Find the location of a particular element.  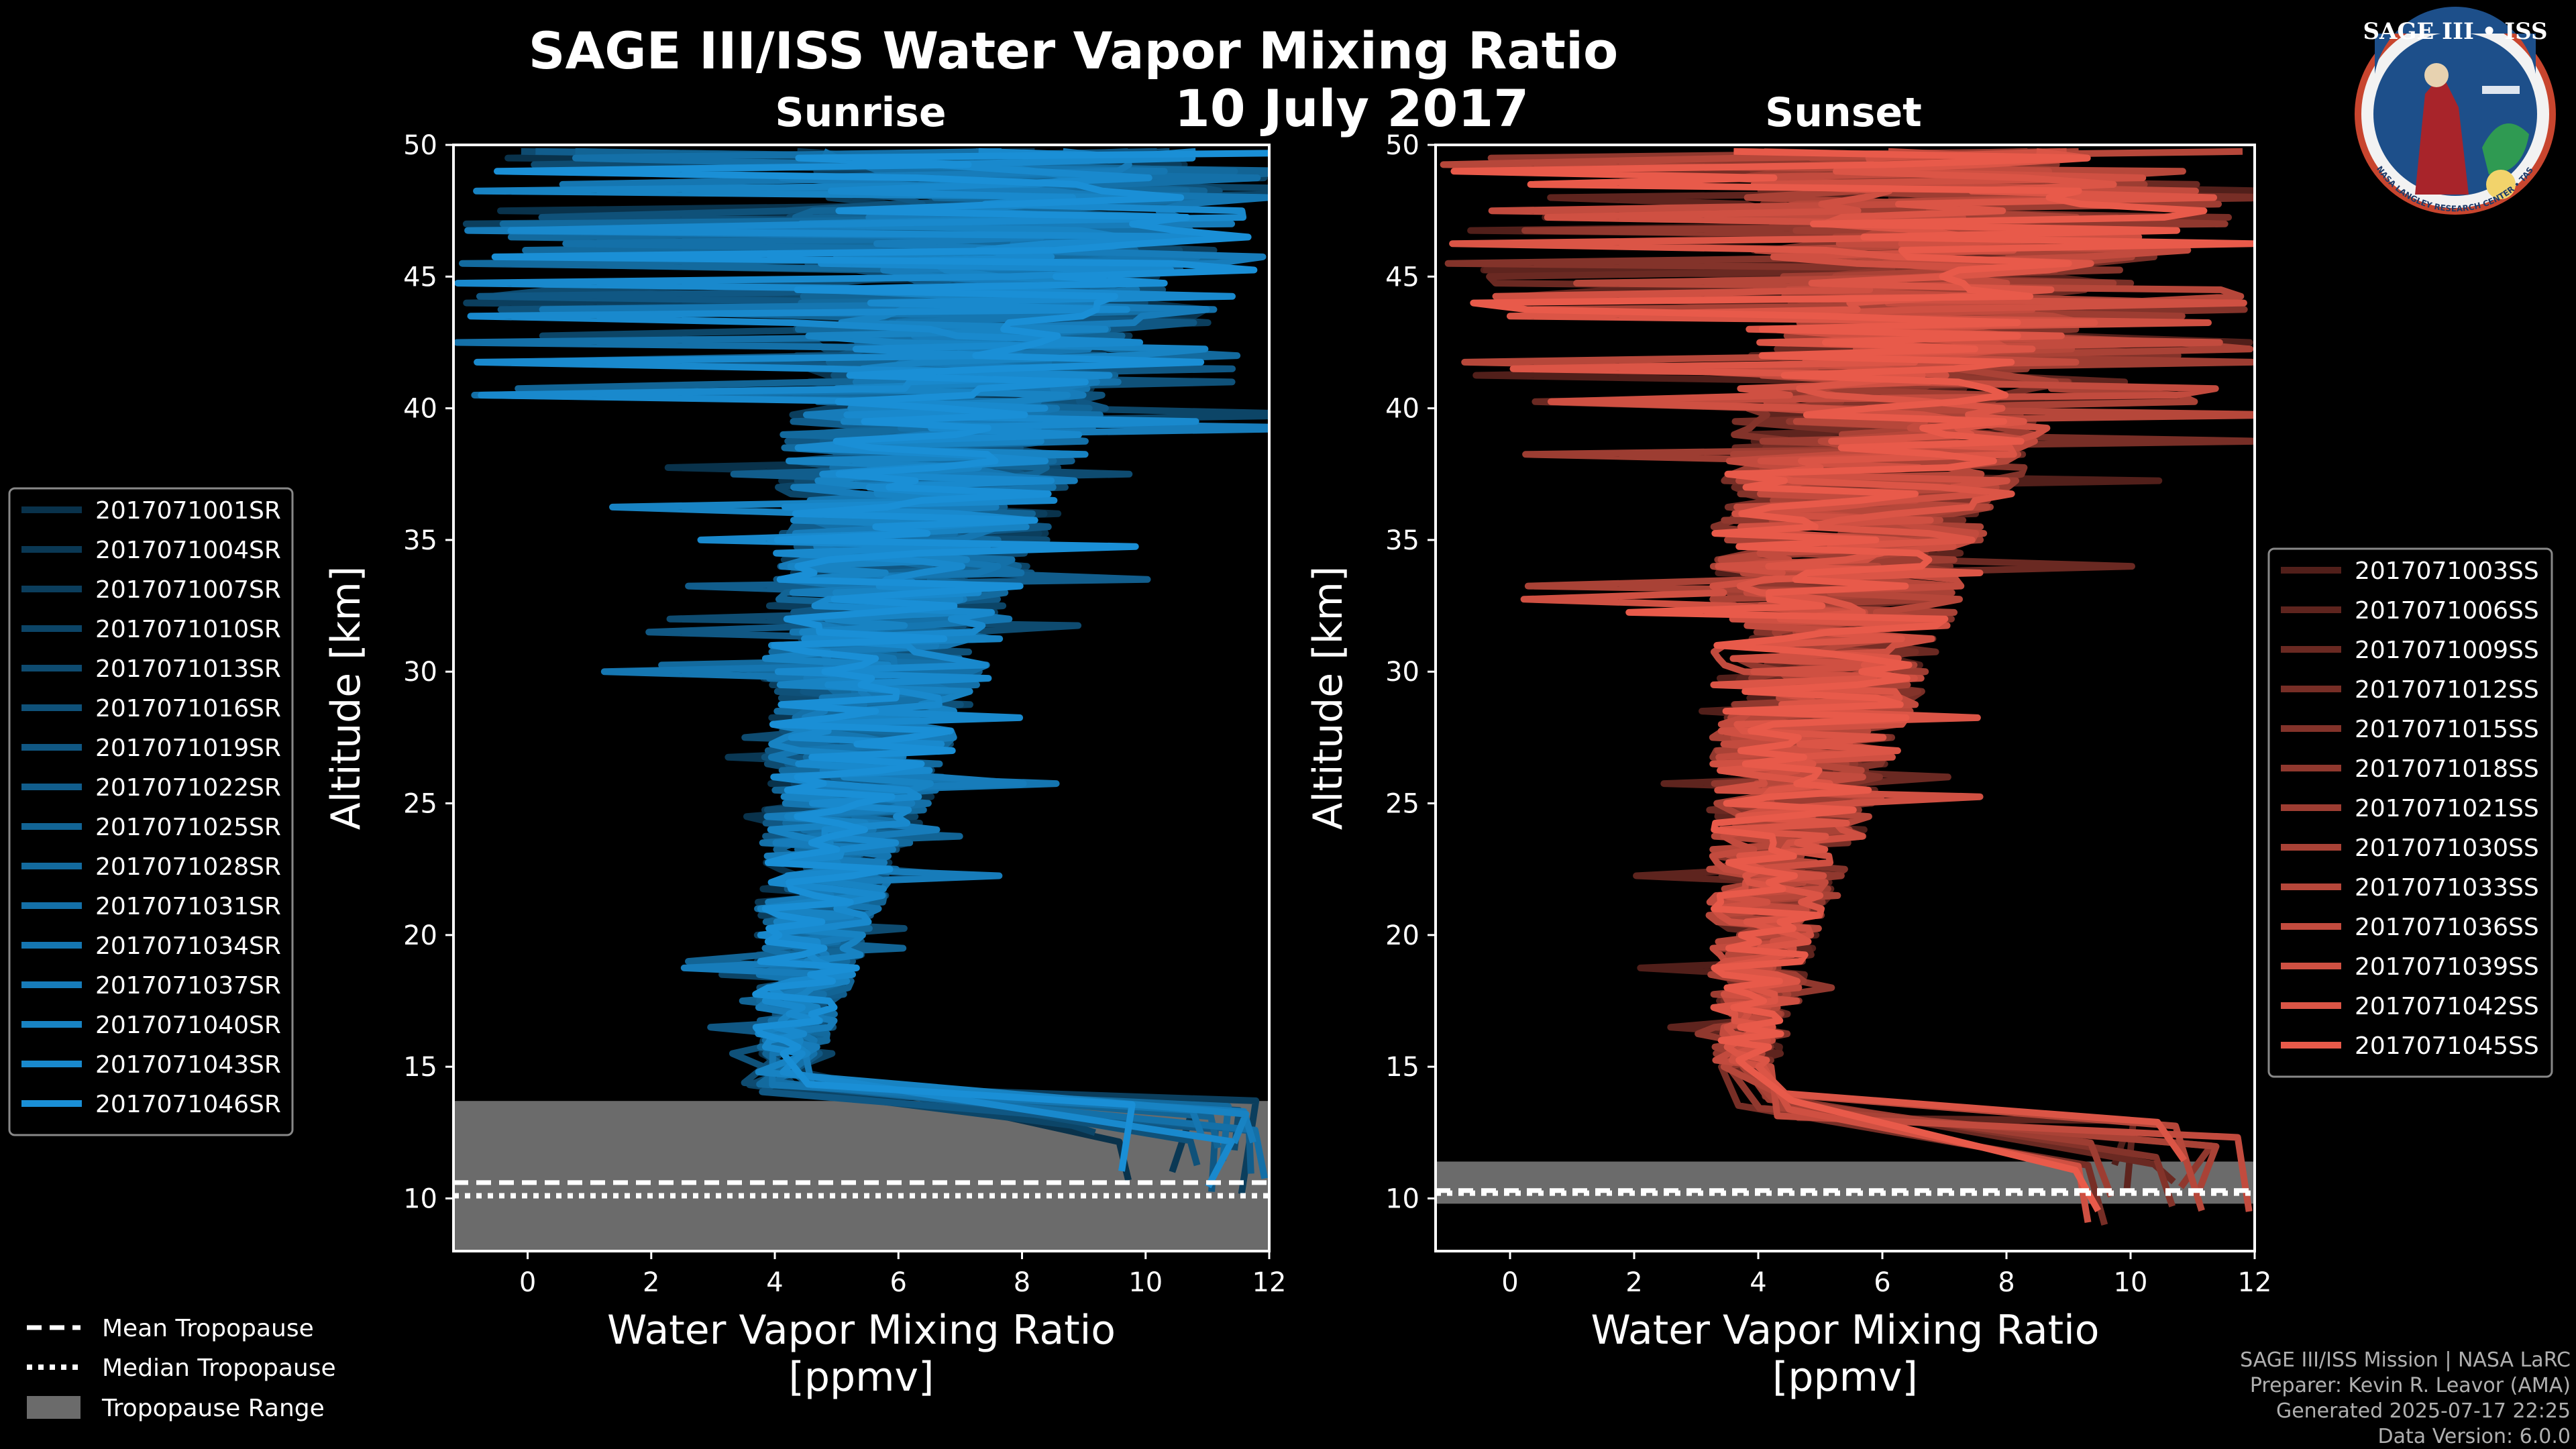

date-subtitle: 10 July 2017 is located at coordinates (1352, 108).